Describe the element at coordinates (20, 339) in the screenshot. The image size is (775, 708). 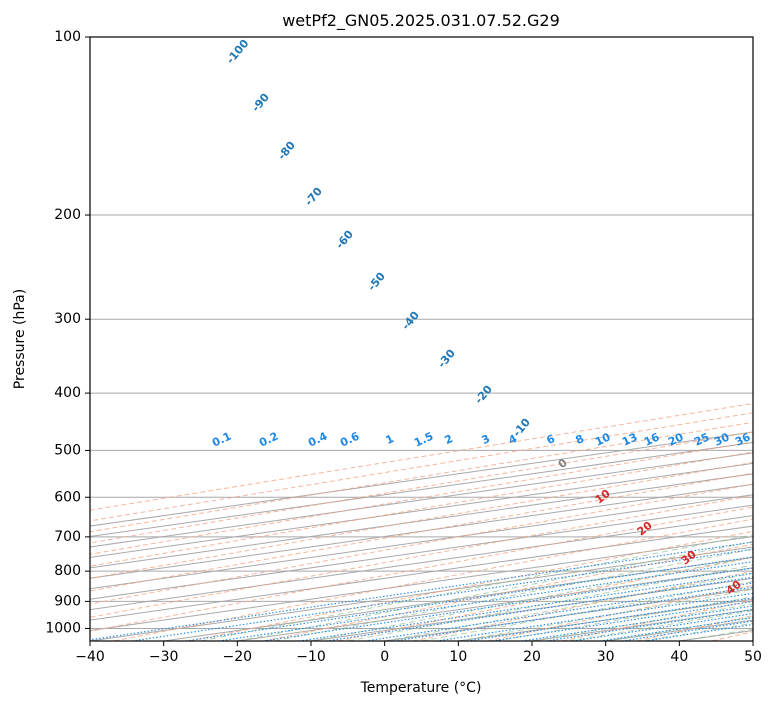
I see `y-axis-label: Pressure (hPa)` at that location.